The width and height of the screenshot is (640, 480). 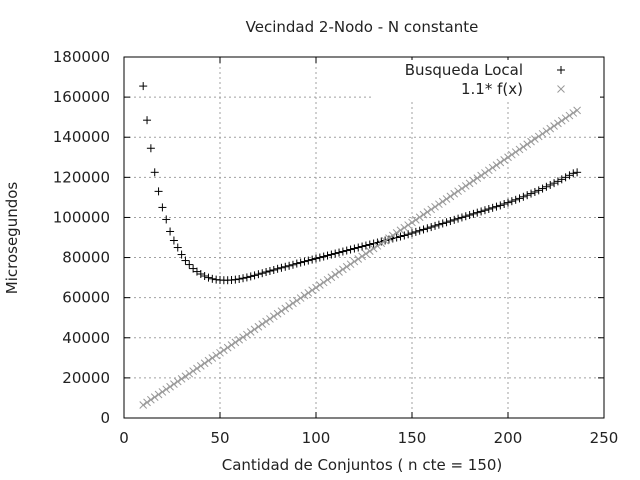 What do you see at coordinates (508, 438) in the screenshot?
I see `x-tick-label: 200` at bounding box center [508, 438].